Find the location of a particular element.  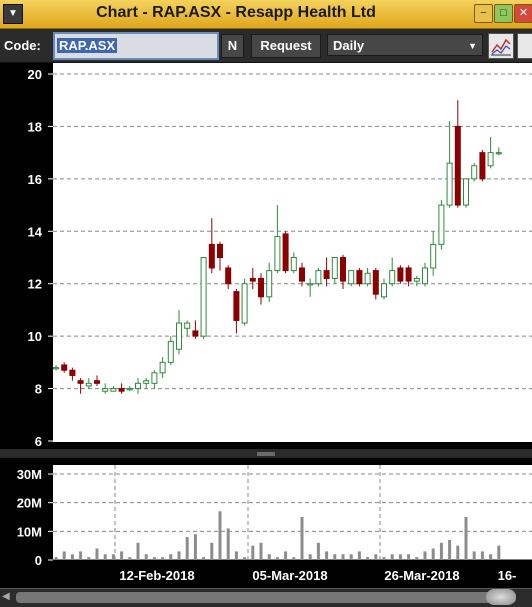

y-tick-label: 8 is located at coordinates (38, 389).